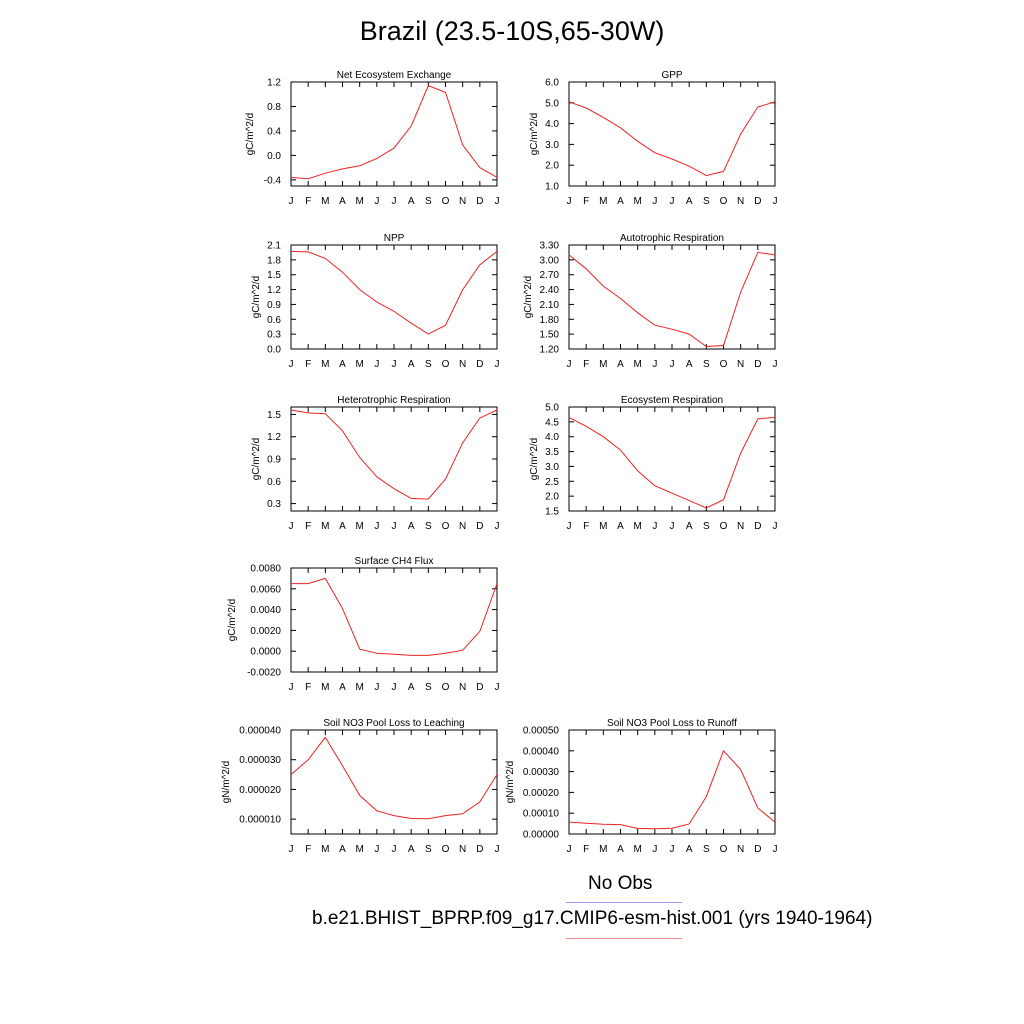 This screenshot has width=1024, height=1024. I want to click on y-tick-label: 1.0, so click(552, 187).